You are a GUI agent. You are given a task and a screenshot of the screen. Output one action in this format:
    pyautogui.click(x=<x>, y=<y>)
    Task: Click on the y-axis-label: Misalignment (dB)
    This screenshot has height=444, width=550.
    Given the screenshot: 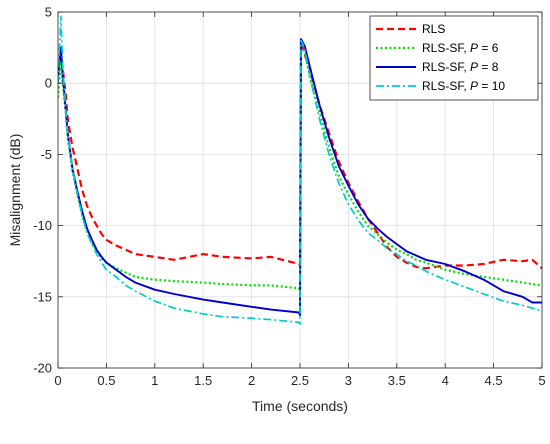 What is the action you would take?
    pyautogui.click(x=15, y=190)
    